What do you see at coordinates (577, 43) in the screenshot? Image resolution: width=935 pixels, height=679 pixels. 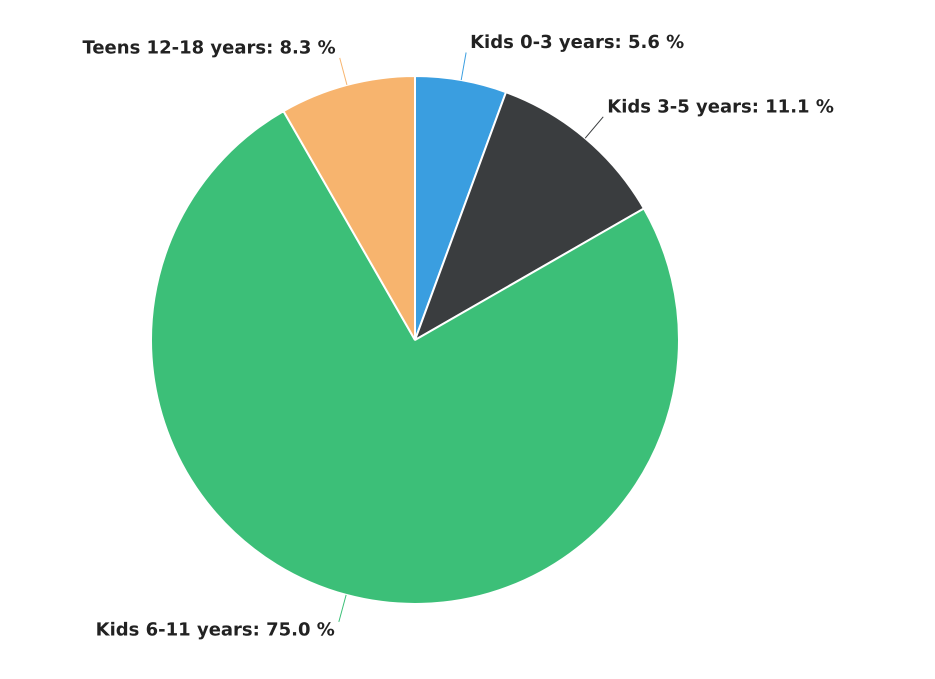 I see `slice-label: Kids 0-3 years: 5.6 %` at bounding box center [577, 43].